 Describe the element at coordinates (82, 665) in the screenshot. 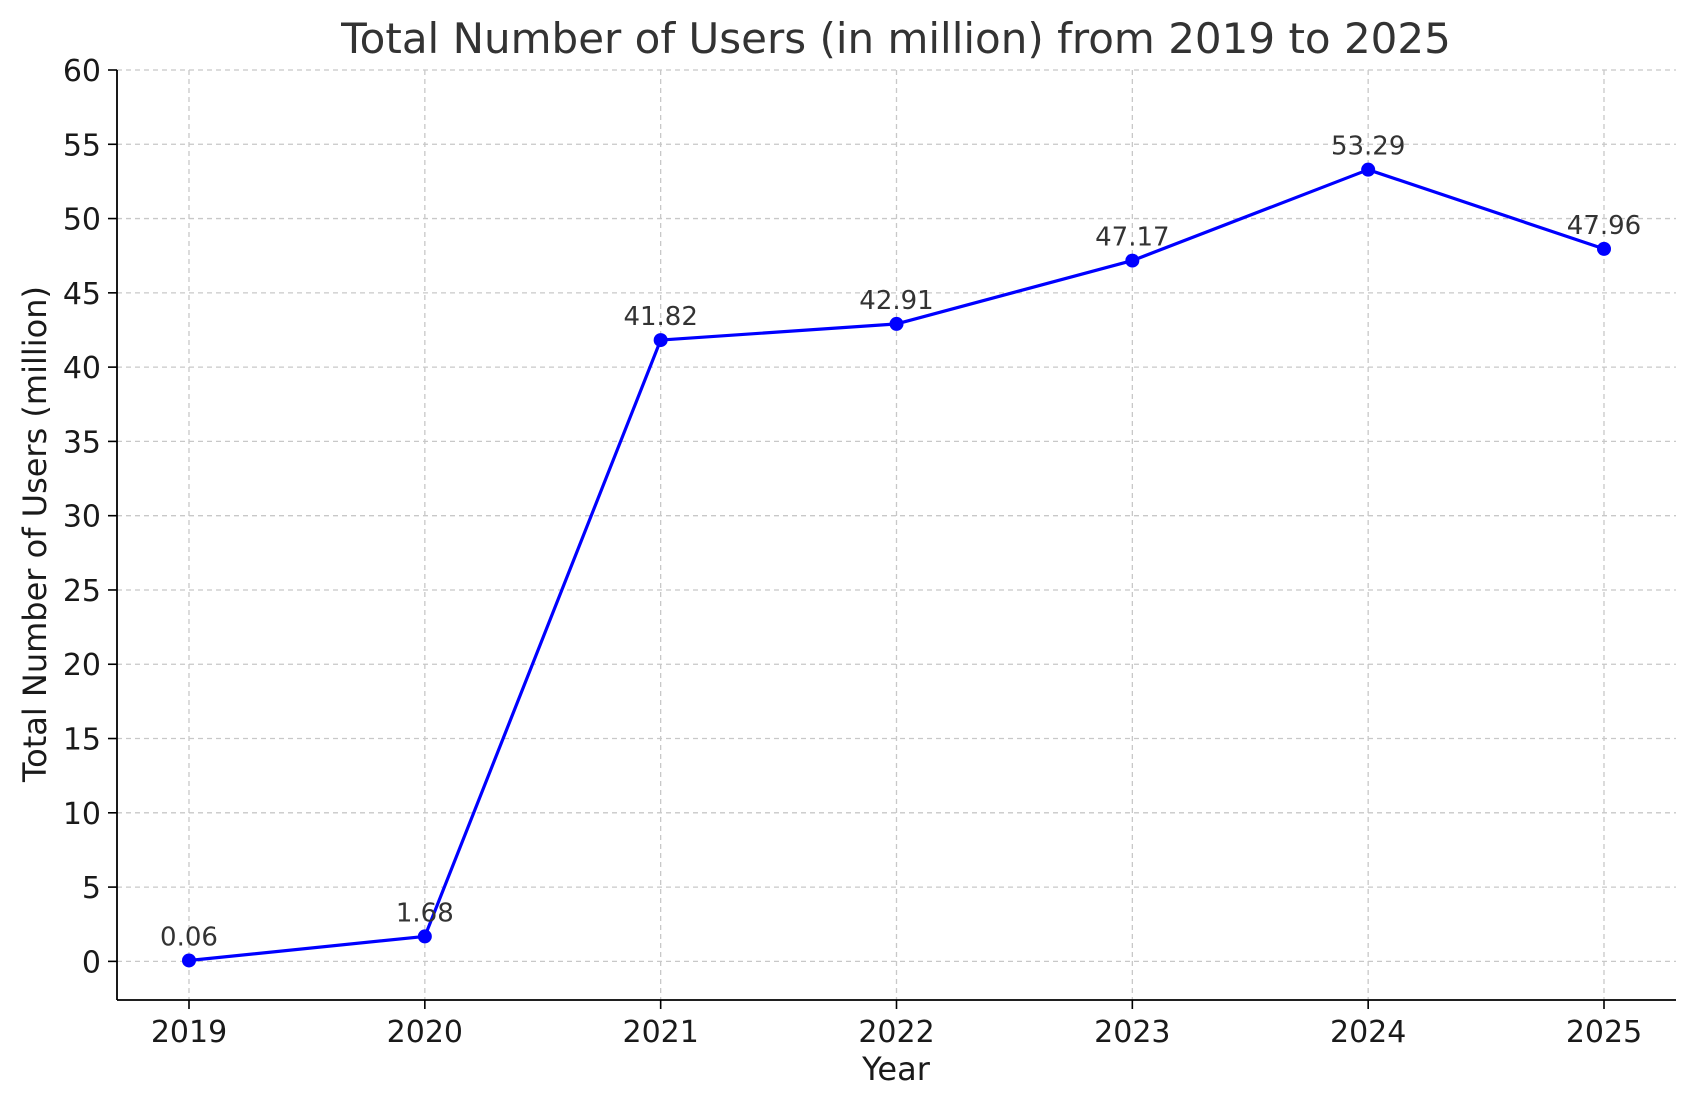

I see `y-tick-label: 20` at that location.